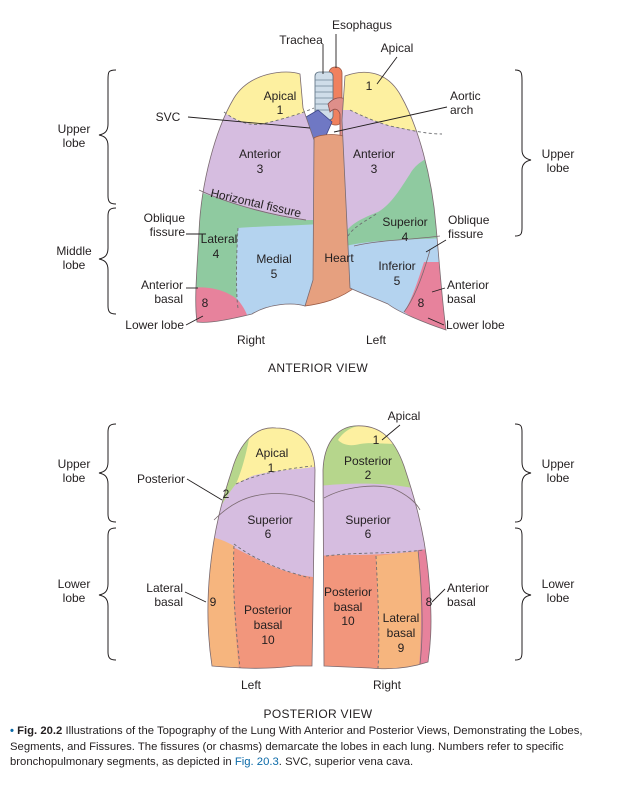 Image resolution: width=637 pixels, height=788 pixels. I want to click on anterior-right-side-label: Right, so click(251, 340).